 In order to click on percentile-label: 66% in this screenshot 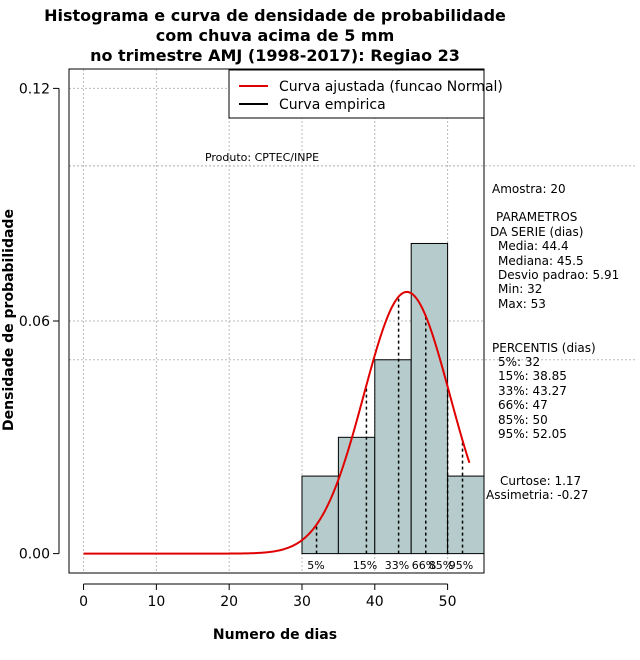, I will do `click(424, 565)`.